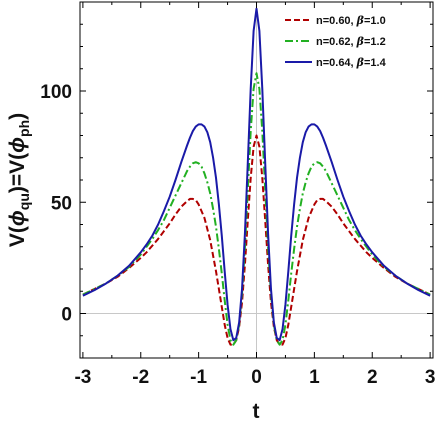  I want to click on y-axis-label: V(ϕqu)=V(ϕph), so click(19, 180).